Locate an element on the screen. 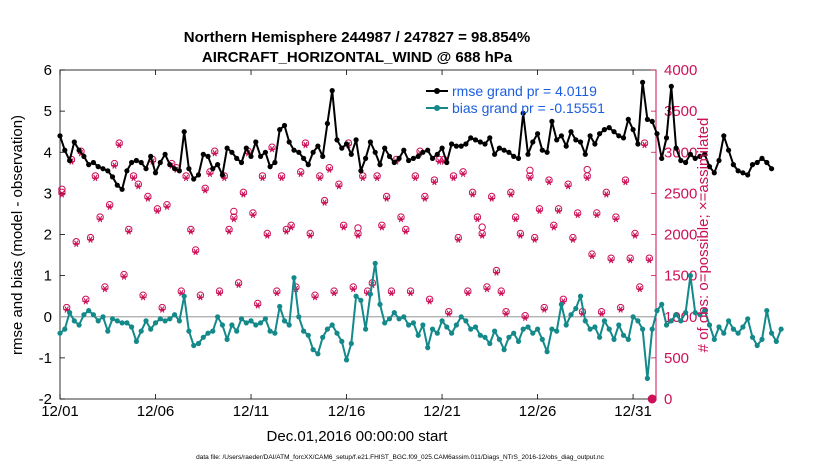 The image size is (830, 475). legend-label-rmse: rmse grand pr = 4.0119 is located at coordinates (524, 91).